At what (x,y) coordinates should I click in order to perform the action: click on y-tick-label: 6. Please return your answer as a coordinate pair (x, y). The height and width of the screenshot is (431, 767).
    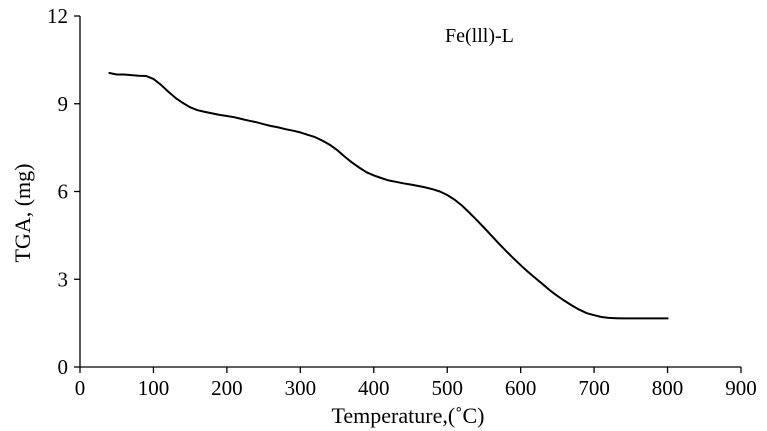
    Looking at the image, I should click on (63, 192).